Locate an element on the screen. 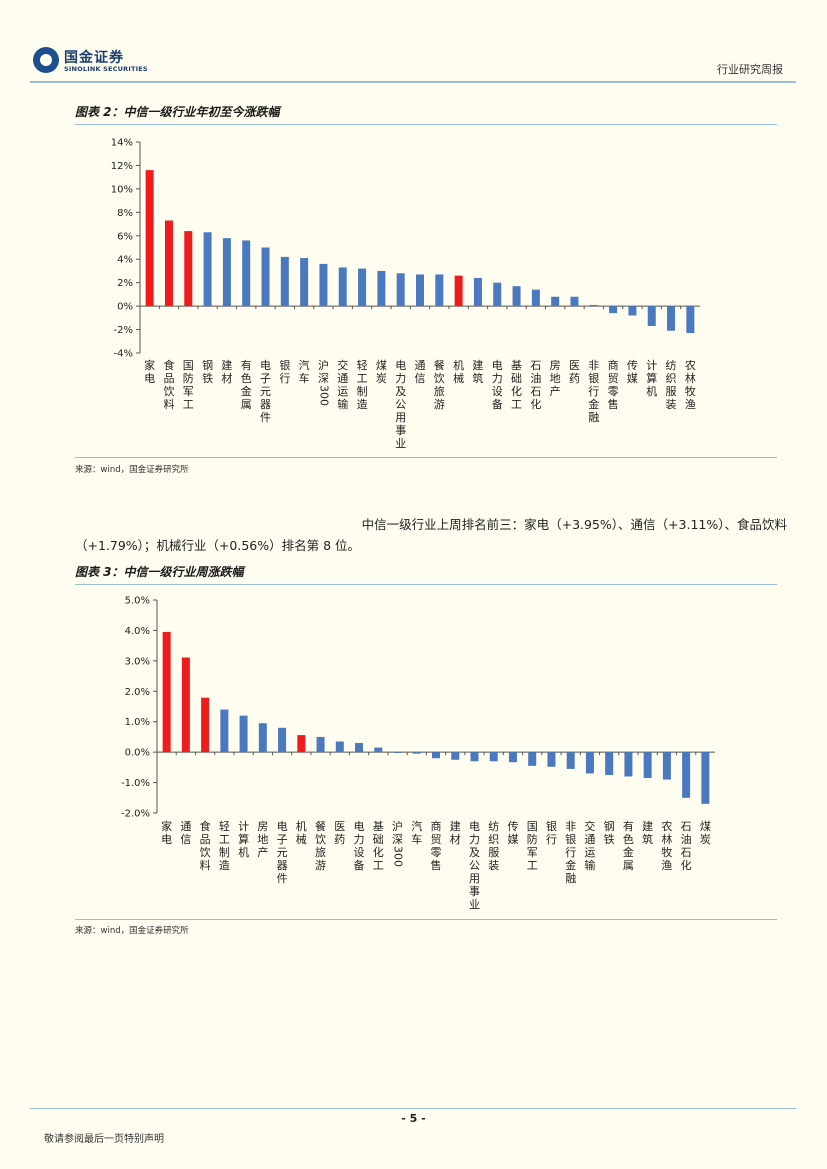  x-tick-label: 防 is located at coordinates (532, 839).